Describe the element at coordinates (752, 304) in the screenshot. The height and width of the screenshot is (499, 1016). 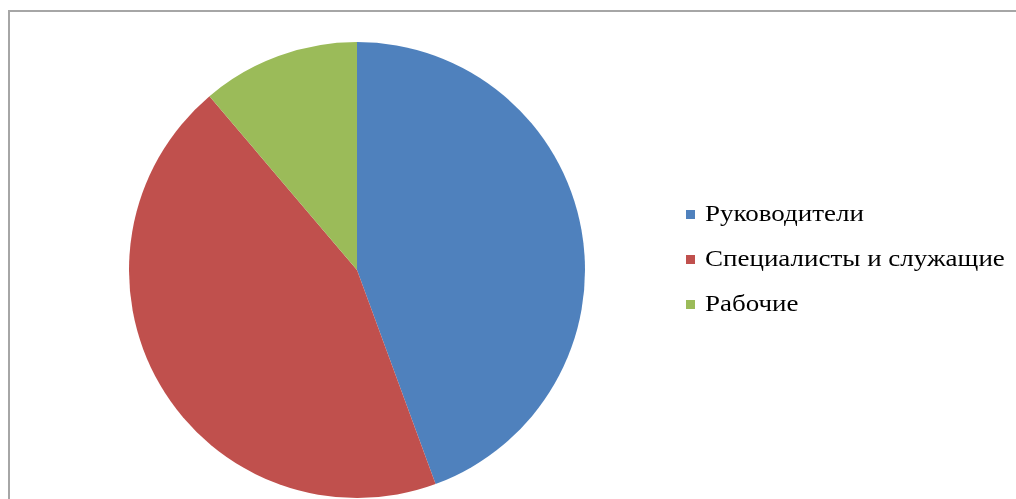
I see `legend-label: Рабочие` at that location.